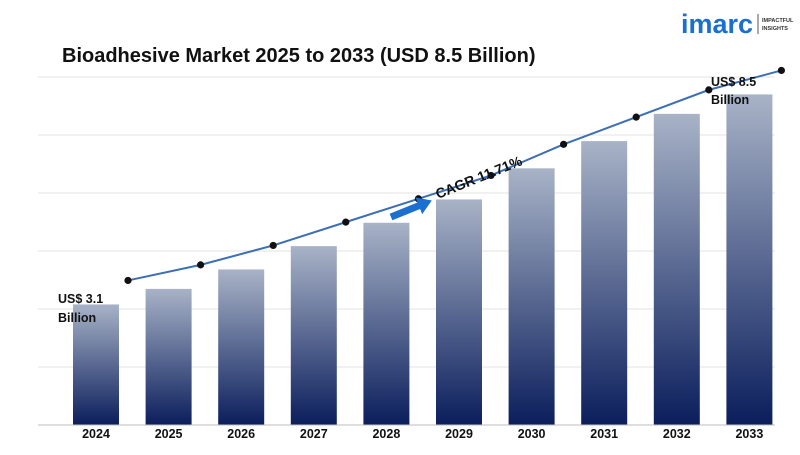 The width and height of the screenshot is (800, 455). I want to click on x-tick-label: 2027, so click(314, 434).